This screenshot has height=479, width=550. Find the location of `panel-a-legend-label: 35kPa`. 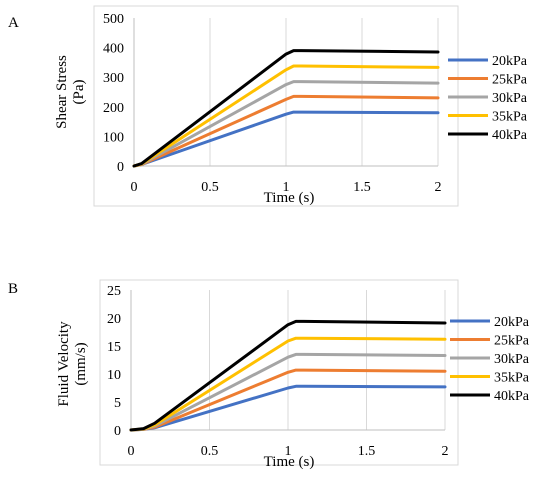

panel-a-legend-label: 35kPa is located at coordinates (510, 117).